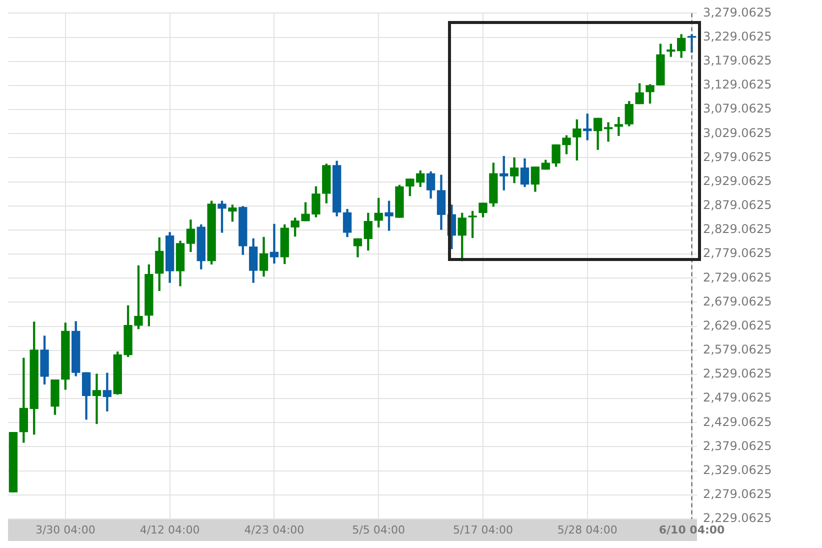 Image resolution: width=822 pixels, height=548 pixels. Describe the element at coordinates (737, 325) in the screenshot. I see `y-tick-label: 2,629.0625` at that location.